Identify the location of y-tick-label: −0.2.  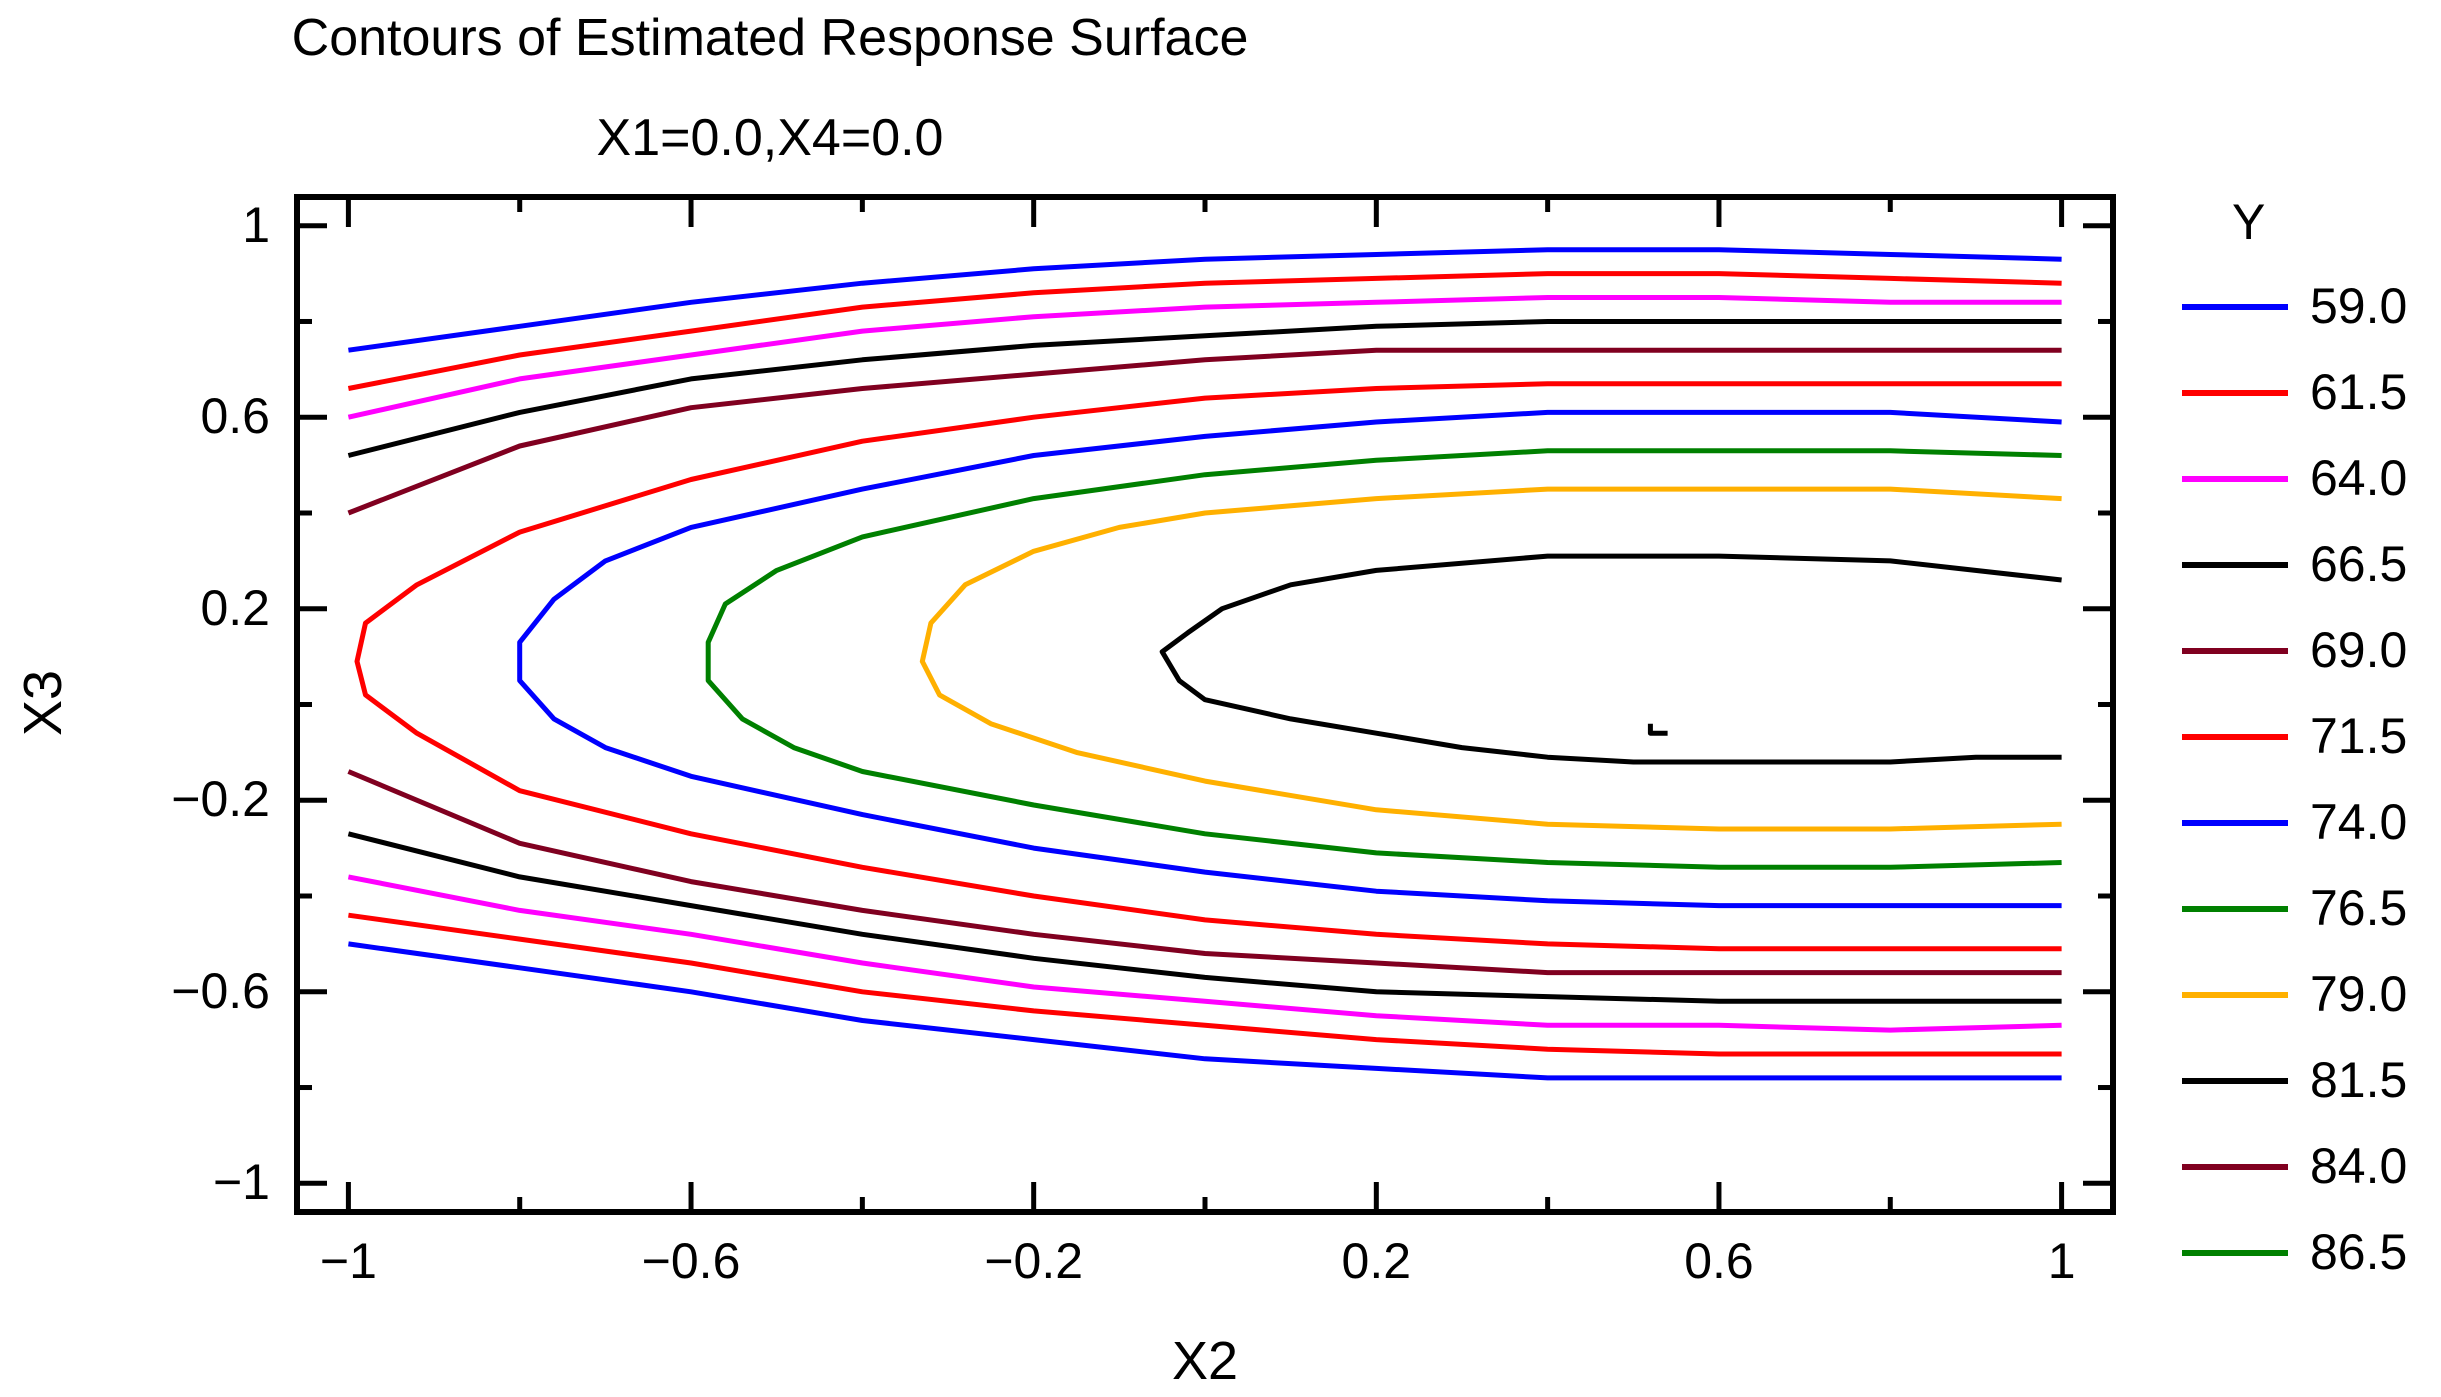
(220, 799).